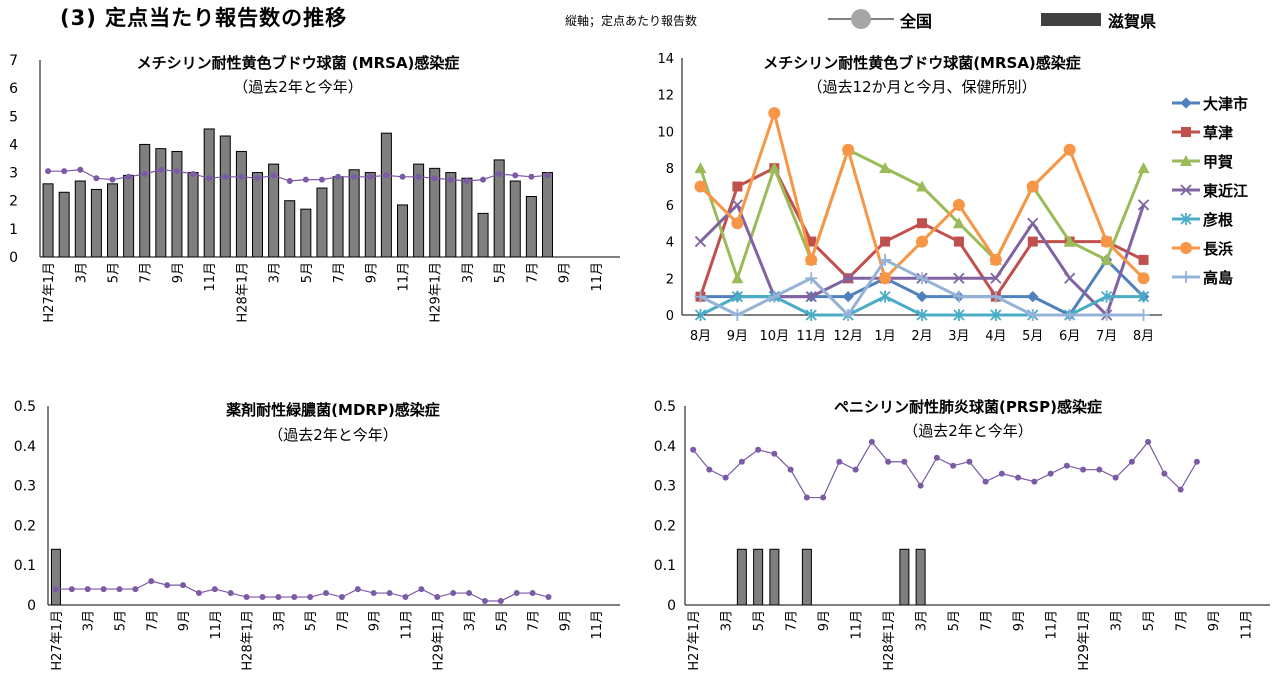  What do you see at coordinates (884, 336) in the screenshot?
I see `x-tick-label: 1月` at bounding box center [884, 336].